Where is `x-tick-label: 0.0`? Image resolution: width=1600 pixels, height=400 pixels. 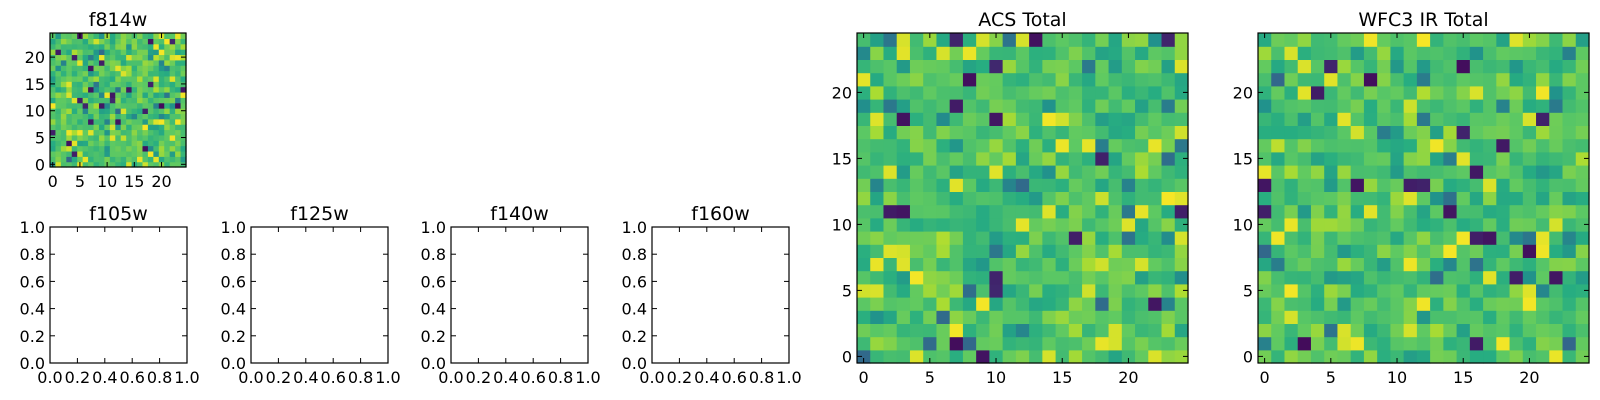
x-tick-label: 0.0 is located at coordinates (250, 377).